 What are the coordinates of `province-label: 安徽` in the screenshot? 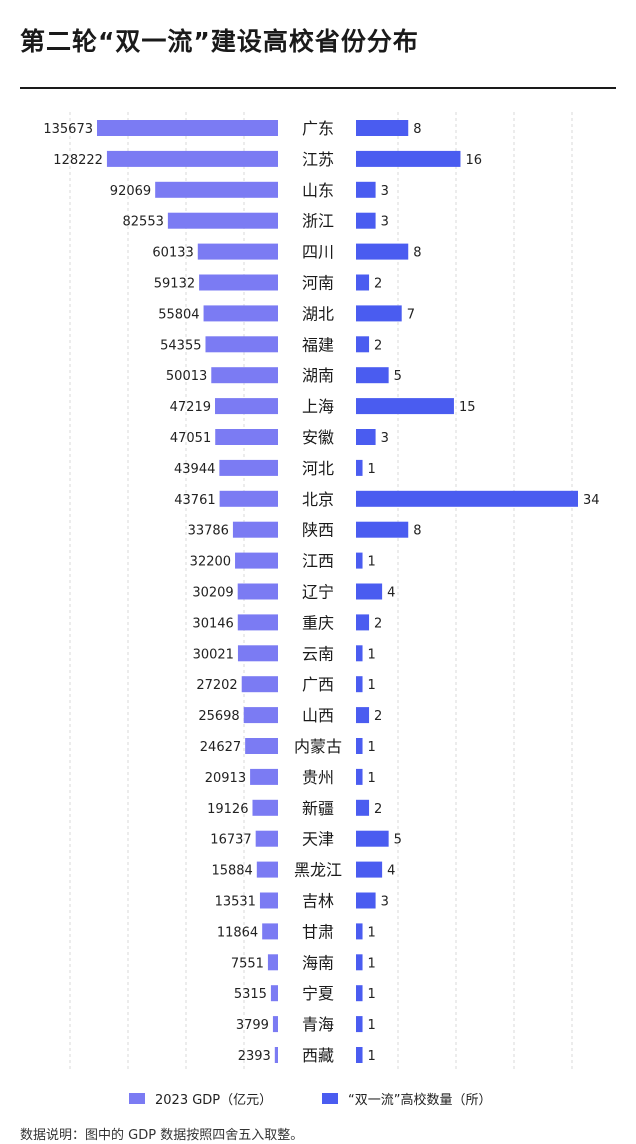 It's located at (318, 437).